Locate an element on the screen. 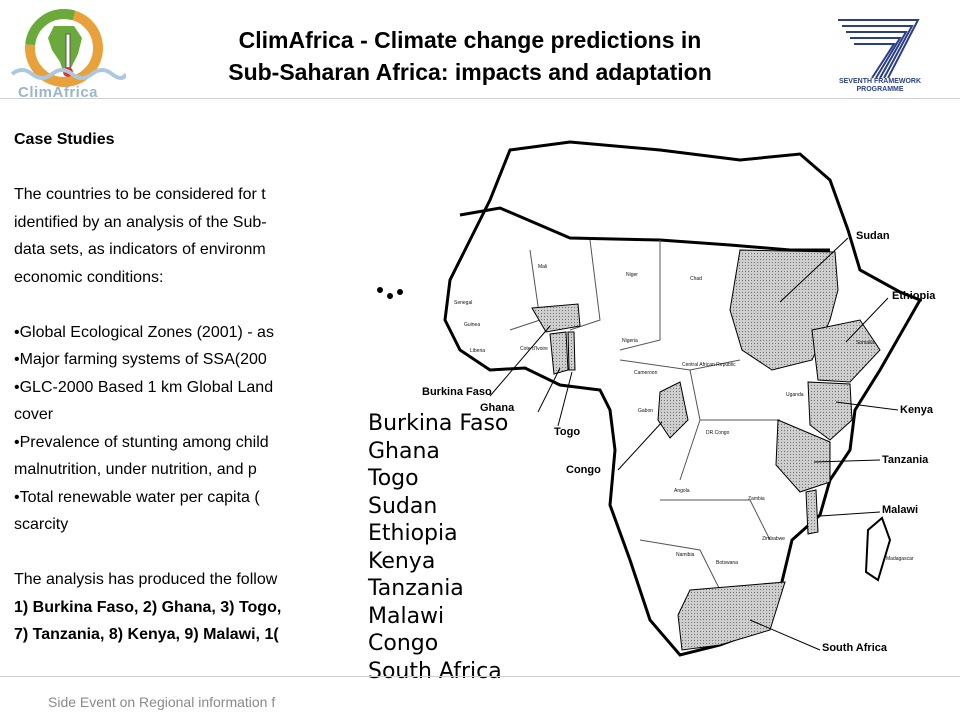  intro-line: The countries to be considered for t is located at coordinates (140, 194).